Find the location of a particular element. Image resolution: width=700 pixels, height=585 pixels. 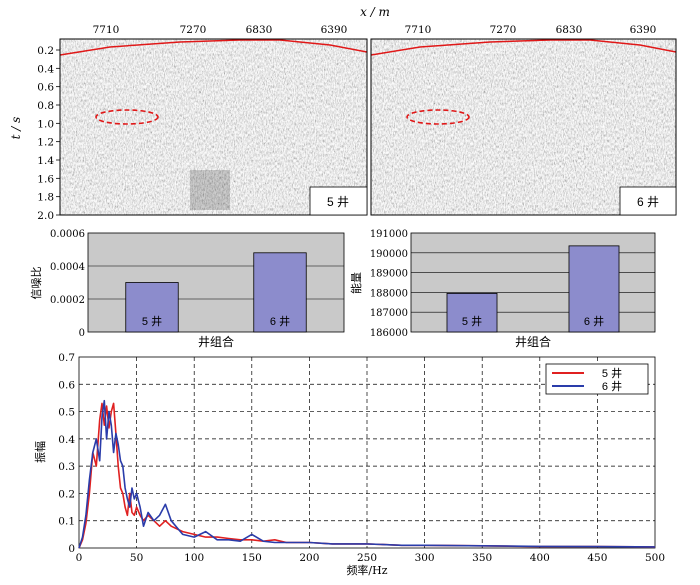

snr-y-axis-label: 信噪比 is located at coordinates (36, 283).